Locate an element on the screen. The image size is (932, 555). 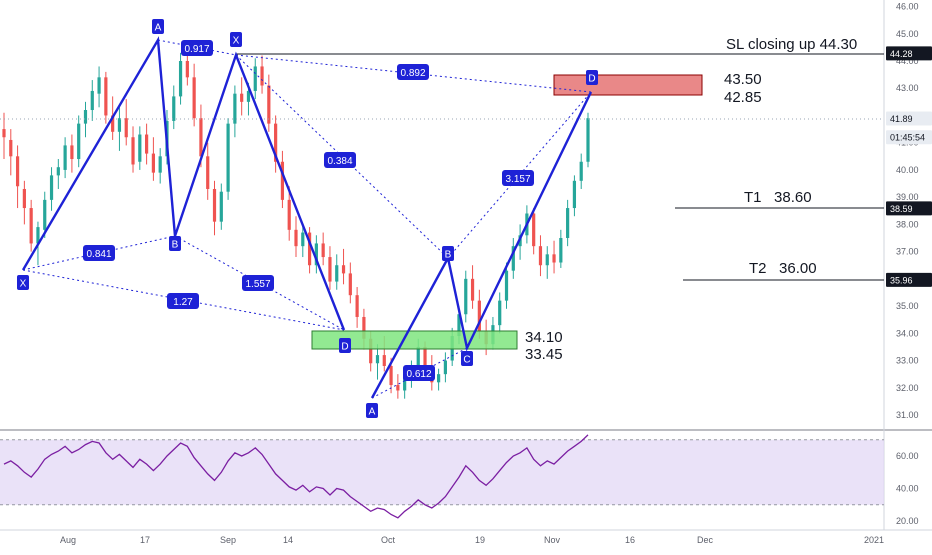
time-axis: Aug 17 Sep 14 Oct 19 Nov 16 Dec 2021 is located at coordinates (472, 540).